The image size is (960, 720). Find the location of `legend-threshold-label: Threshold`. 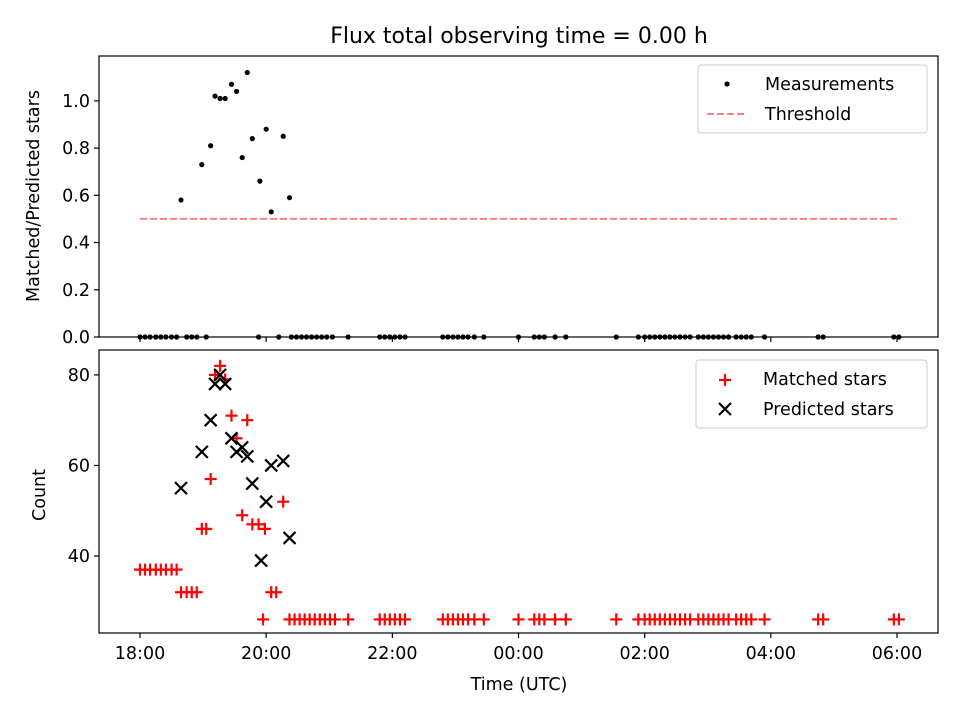

legend-threshold-label: Threshold is located at coordinates (807, 115).